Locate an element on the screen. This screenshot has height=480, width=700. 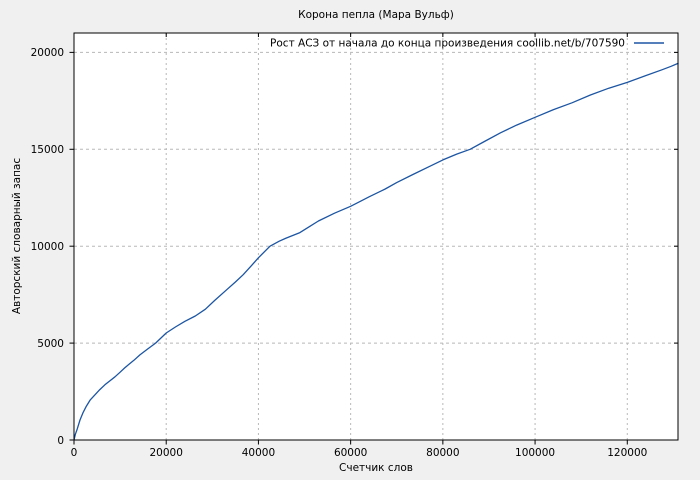
y-tick-label: 15000 is located at coordinates (47, 150).